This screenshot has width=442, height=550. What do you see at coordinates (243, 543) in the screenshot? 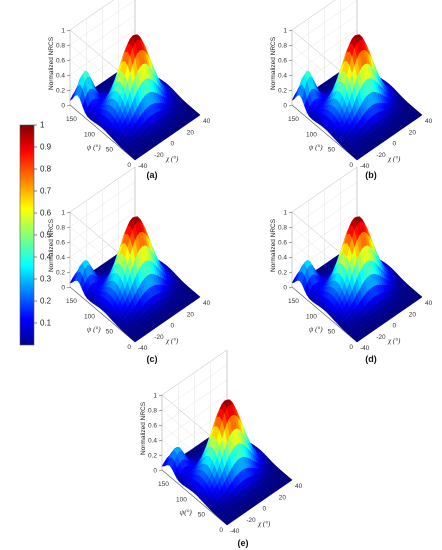
I see `panel-caption: (e)` at bounding box center [243, 543].